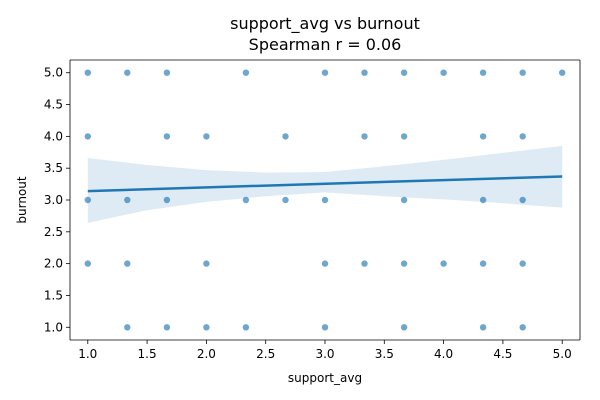 The width and height of the screenshot is (600, 400). I want to click on y-tick-label: 3.0, so click(53, 200).